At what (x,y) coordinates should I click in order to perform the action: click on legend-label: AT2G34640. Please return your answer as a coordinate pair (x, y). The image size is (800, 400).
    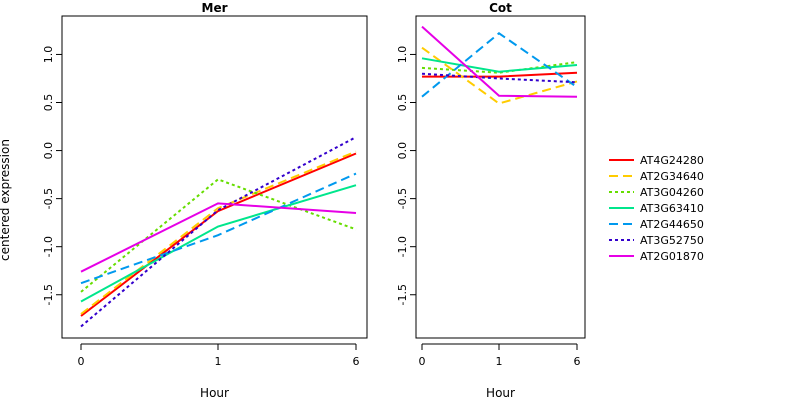
    Looking at the image, I should click on (672, 176).